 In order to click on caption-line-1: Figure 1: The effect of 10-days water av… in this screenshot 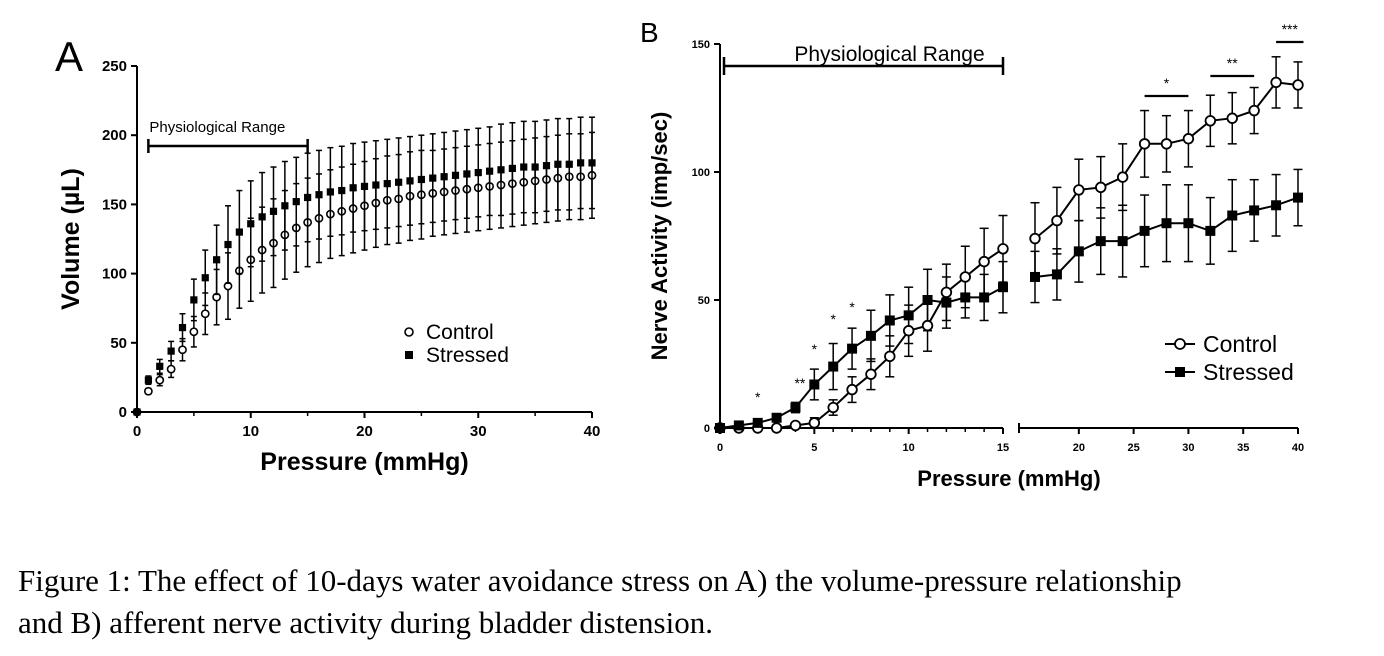, I will do `click(600, 580)`.